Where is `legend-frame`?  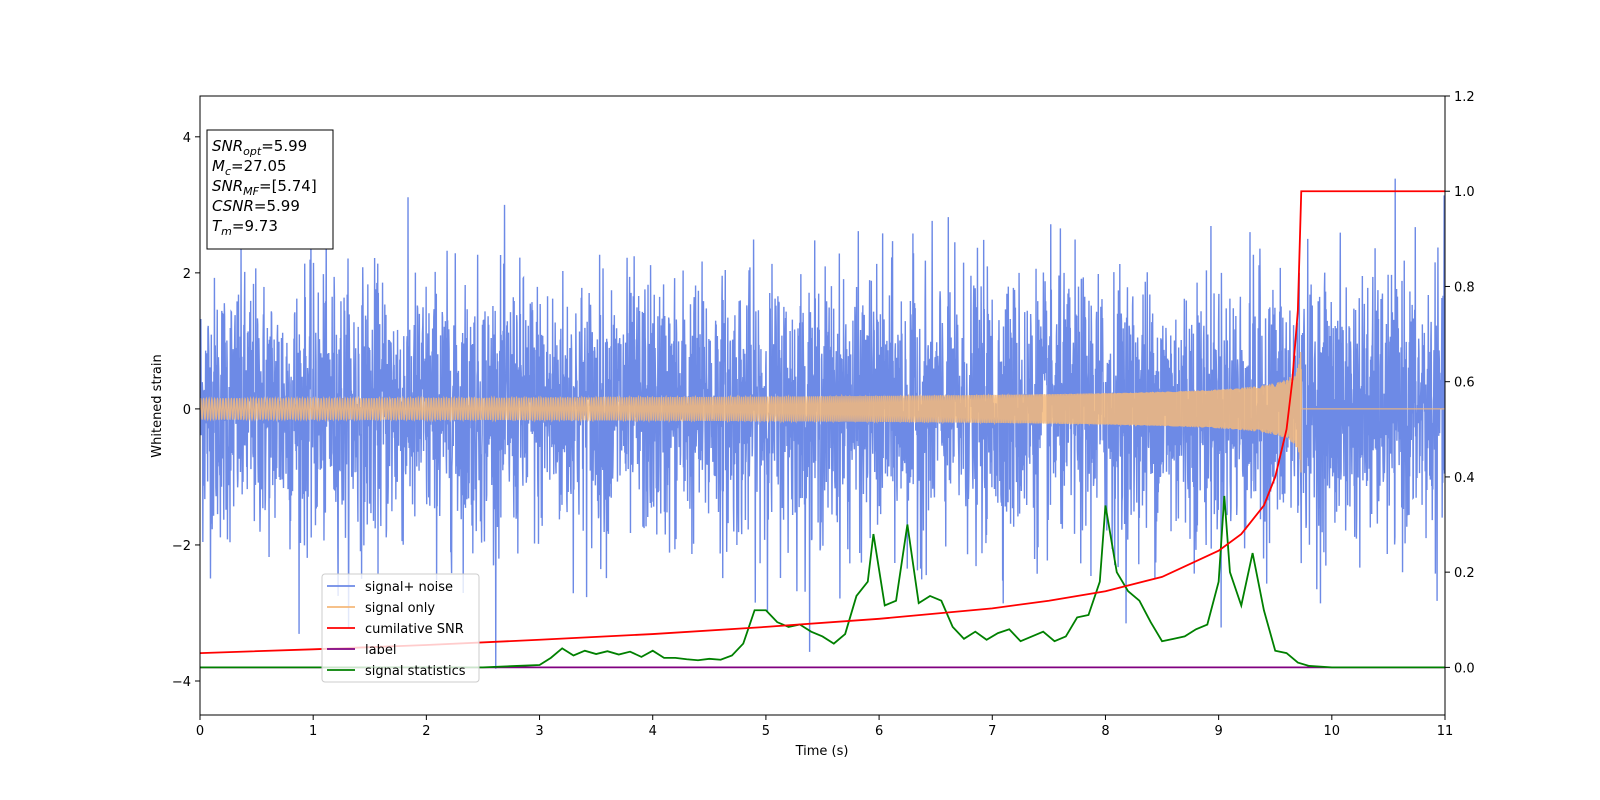 legend-frame is located at coordinates (400, 628).